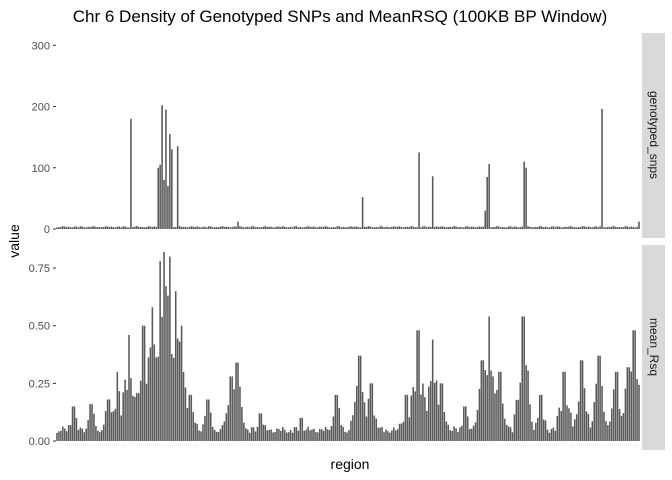  Describe the element at coordinates (47, 230) in the screenshot. I see `y-tick-label: 0` at that location.